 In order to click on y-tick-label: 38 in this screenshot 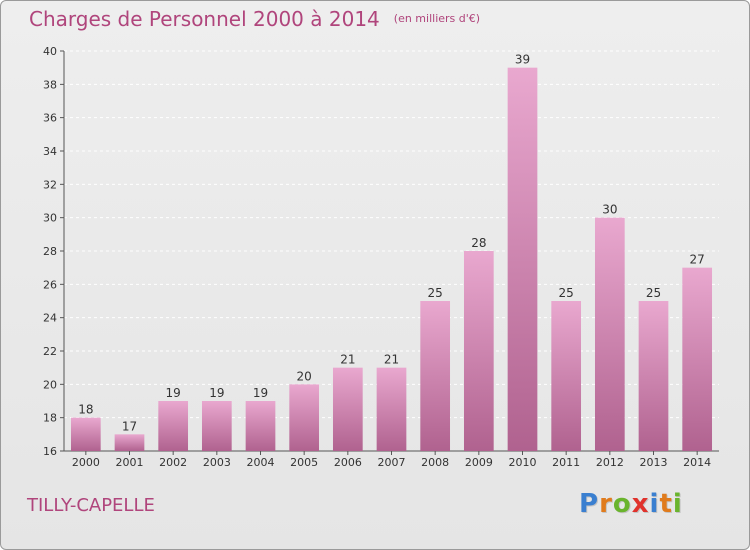, I will do `click(50, 84)`.